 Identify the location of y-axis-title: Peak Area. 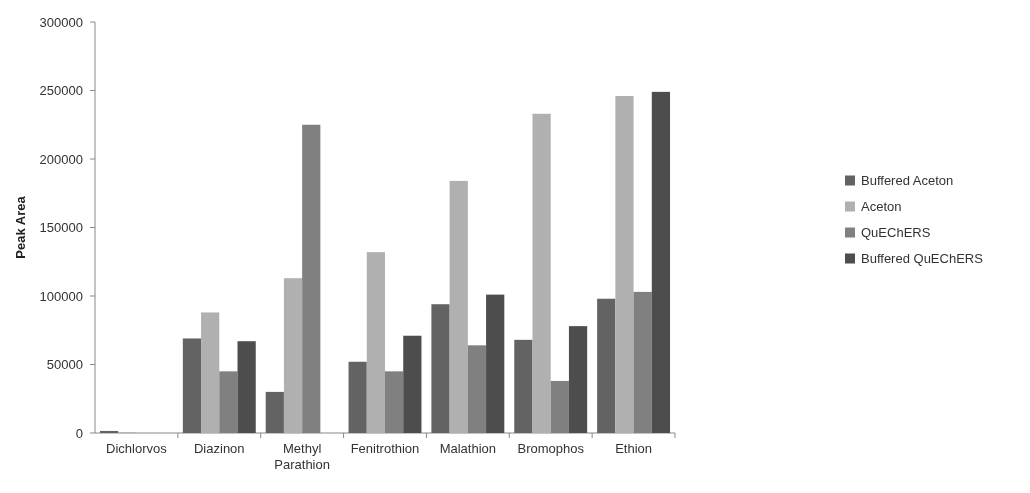
(20, 227).